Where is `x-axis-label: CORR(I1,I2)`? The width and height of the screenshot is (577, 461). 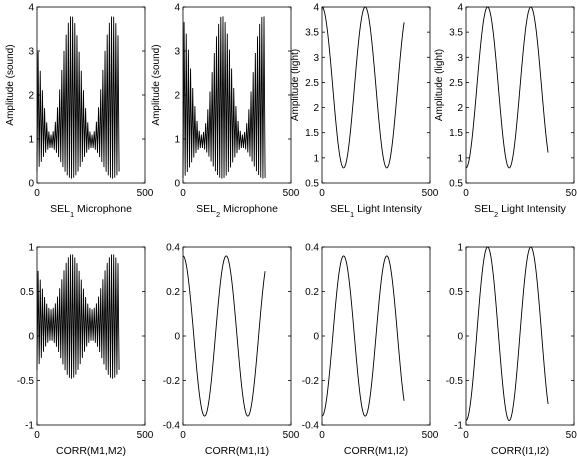 x-axis-label: CORR(I1,I2) is located at coordinates (520, 451).